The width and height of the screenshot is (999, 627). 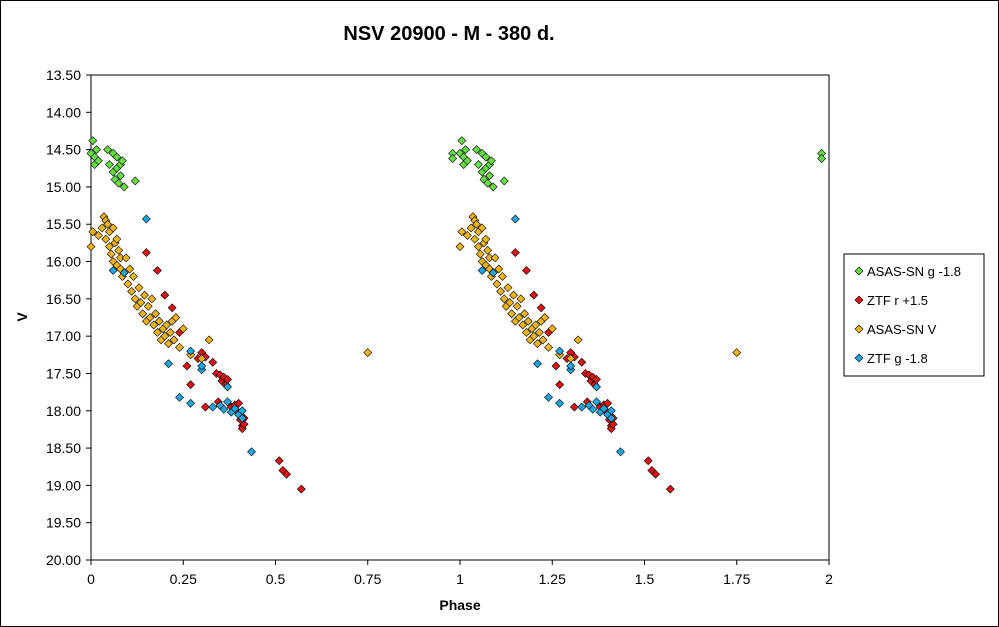 What do you see at coordinates (63, 187) in the screenshot?
I see `y-tick-label: 15.00` at bounding box center [63, 187].